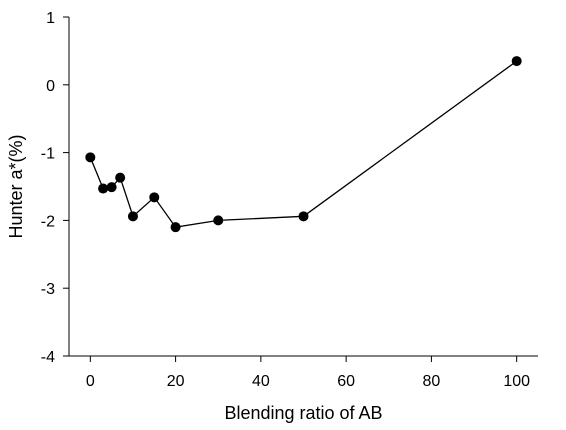 The image size is (566, 430). What do you see at coordinates (303, 413) in the screenshot?
I see `x-axis-title: Blending ratio of AB` at bounding box center [303, 413].